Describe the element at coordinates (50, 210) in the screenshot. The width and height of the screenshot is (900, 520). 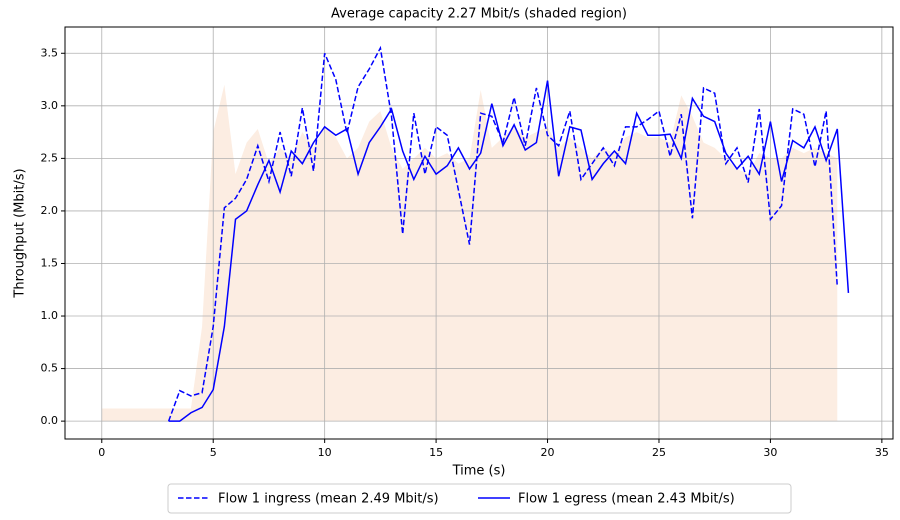
I see `y-tick-label: 2.0` at that location.